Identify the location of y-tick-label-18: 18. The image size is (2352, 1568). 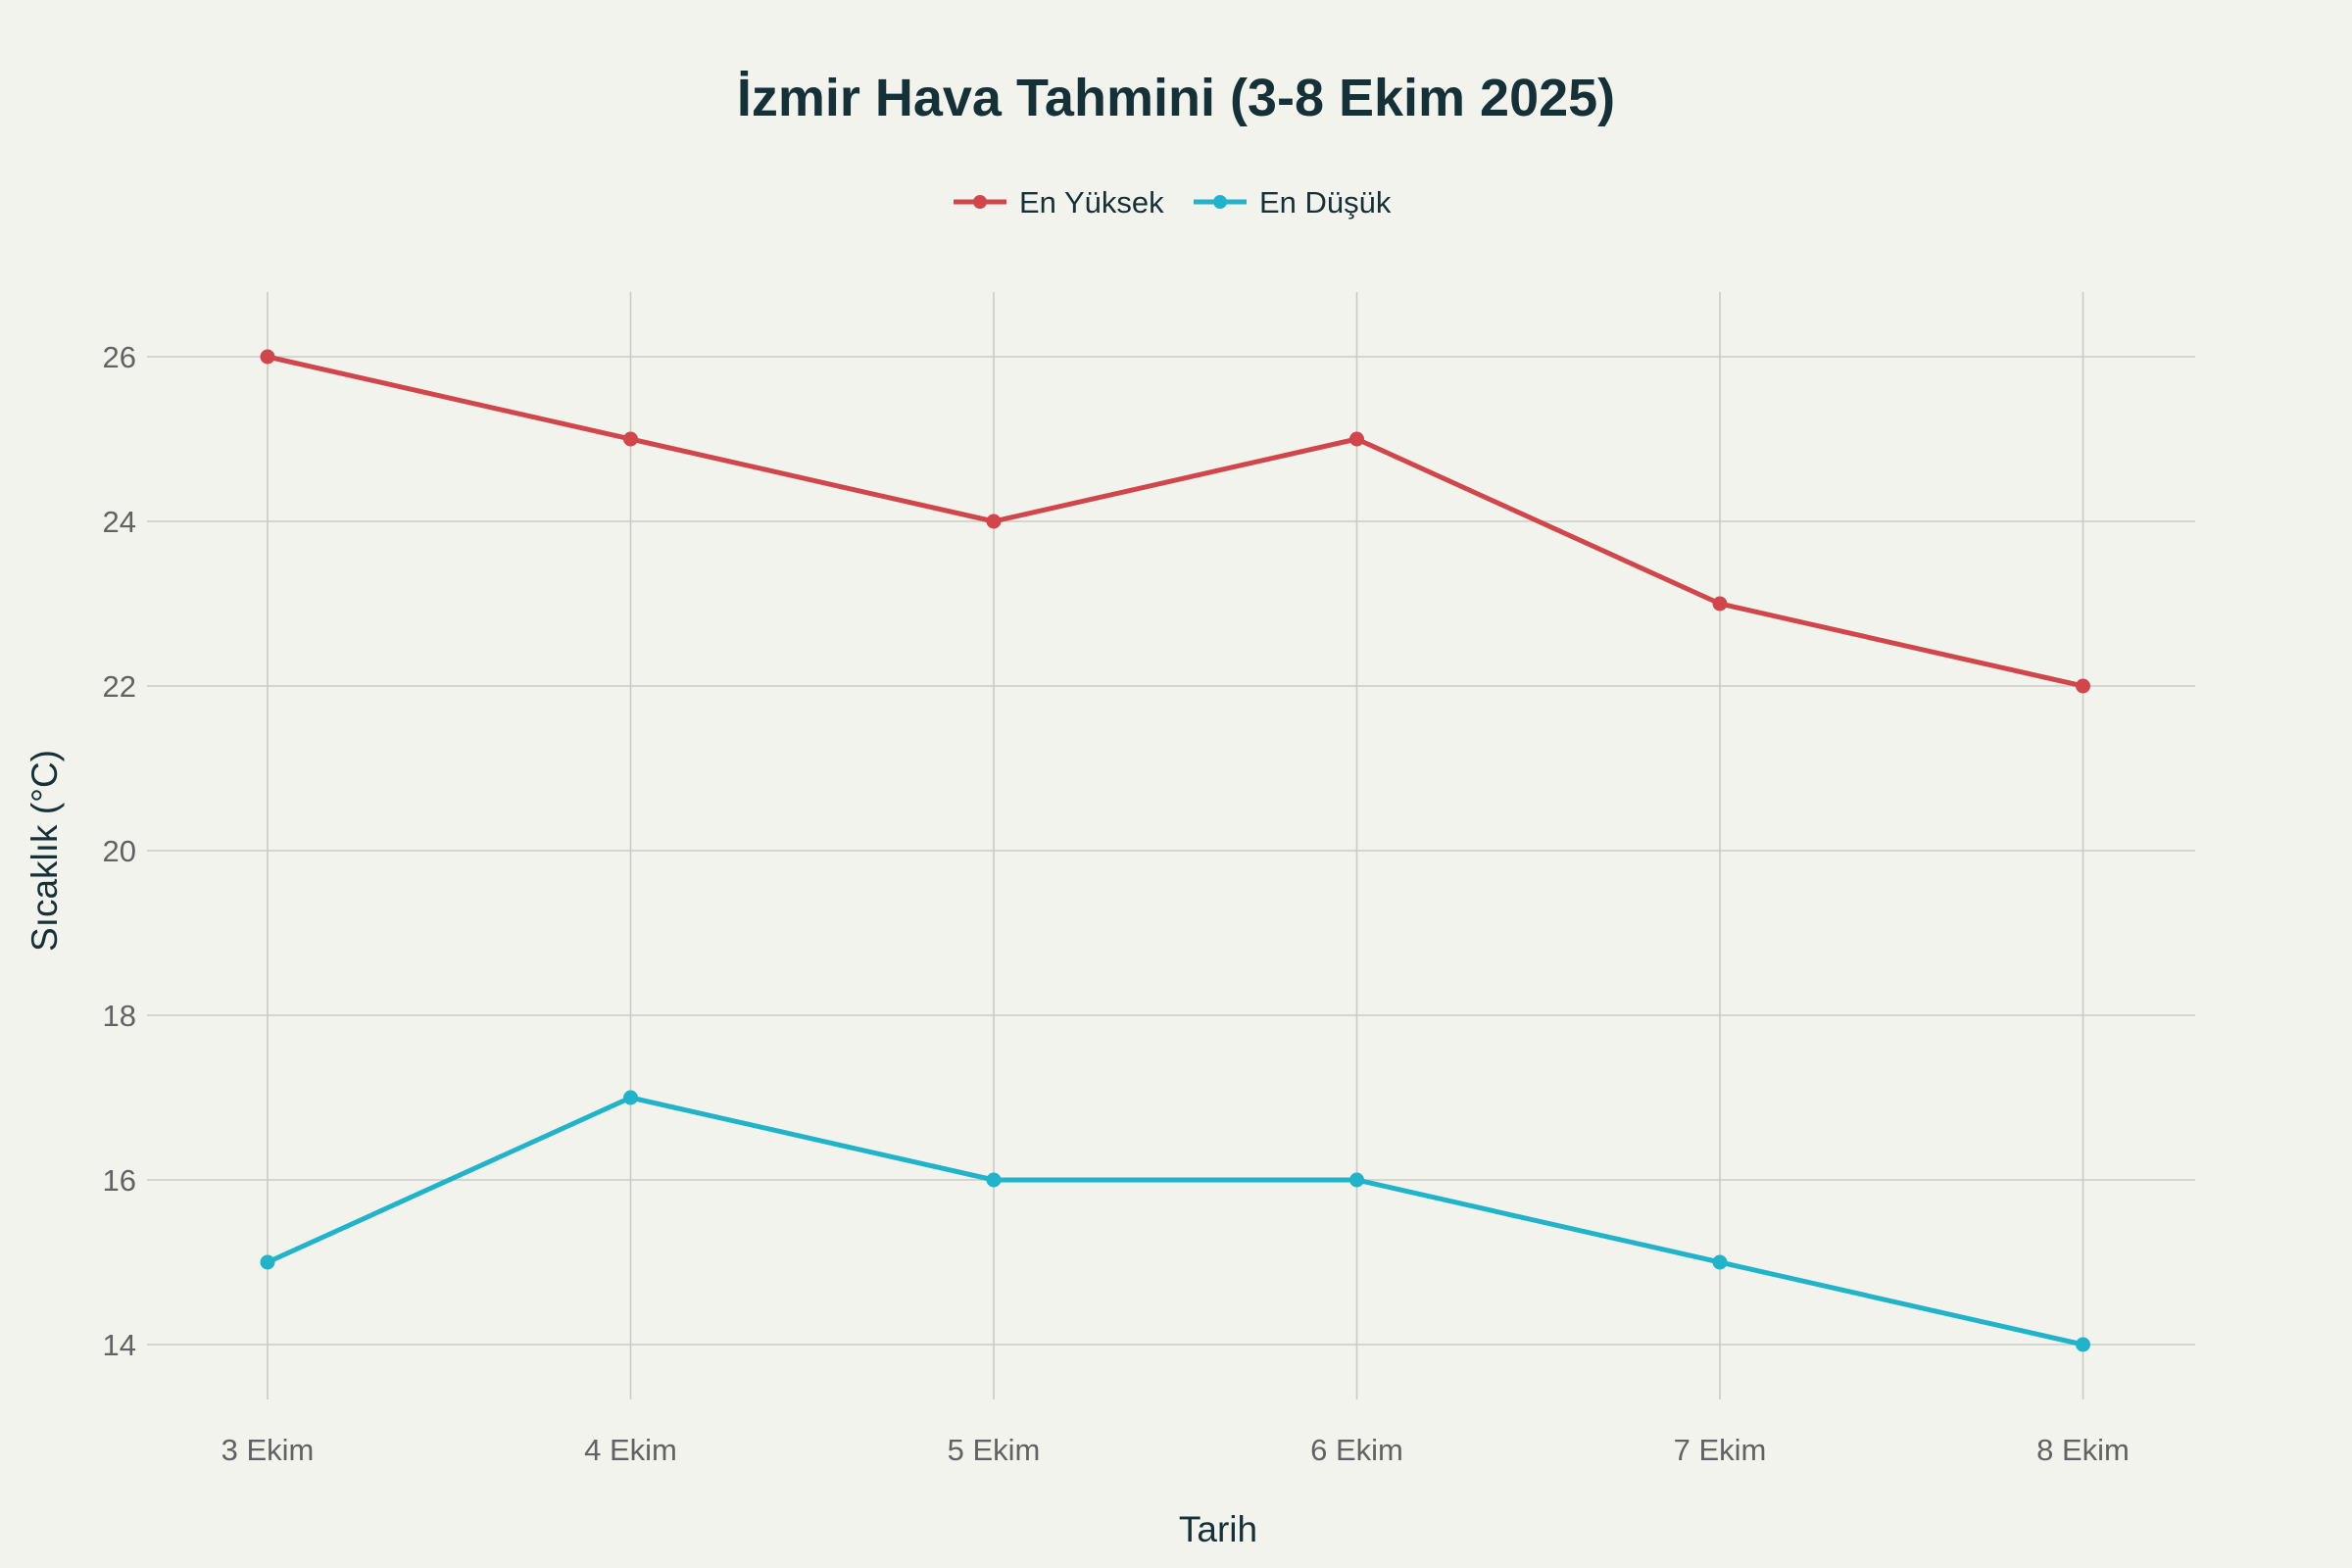
(119, 1016).